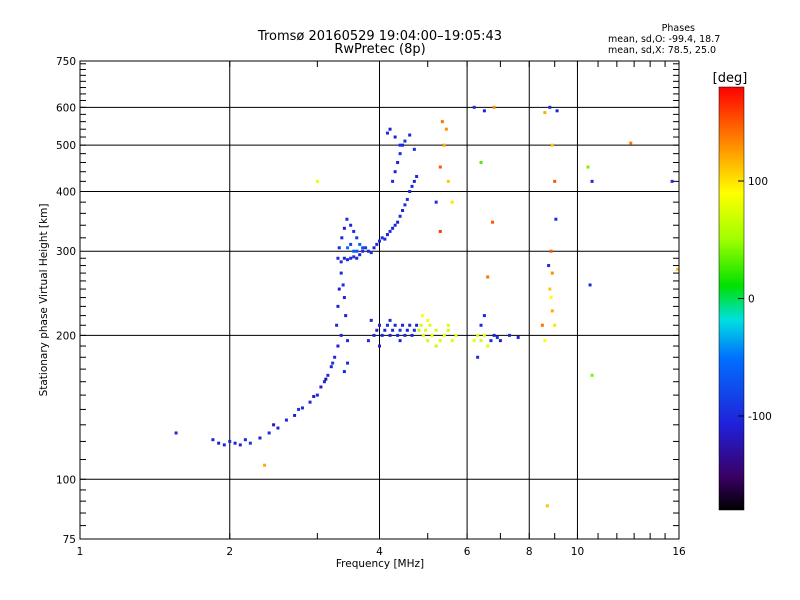  What do you see at coordinates (664, 39) in the screenshot?
I see `stats-line-o: mean, sd,O: -99.4, 18.7` at bounding box center [664, 39].